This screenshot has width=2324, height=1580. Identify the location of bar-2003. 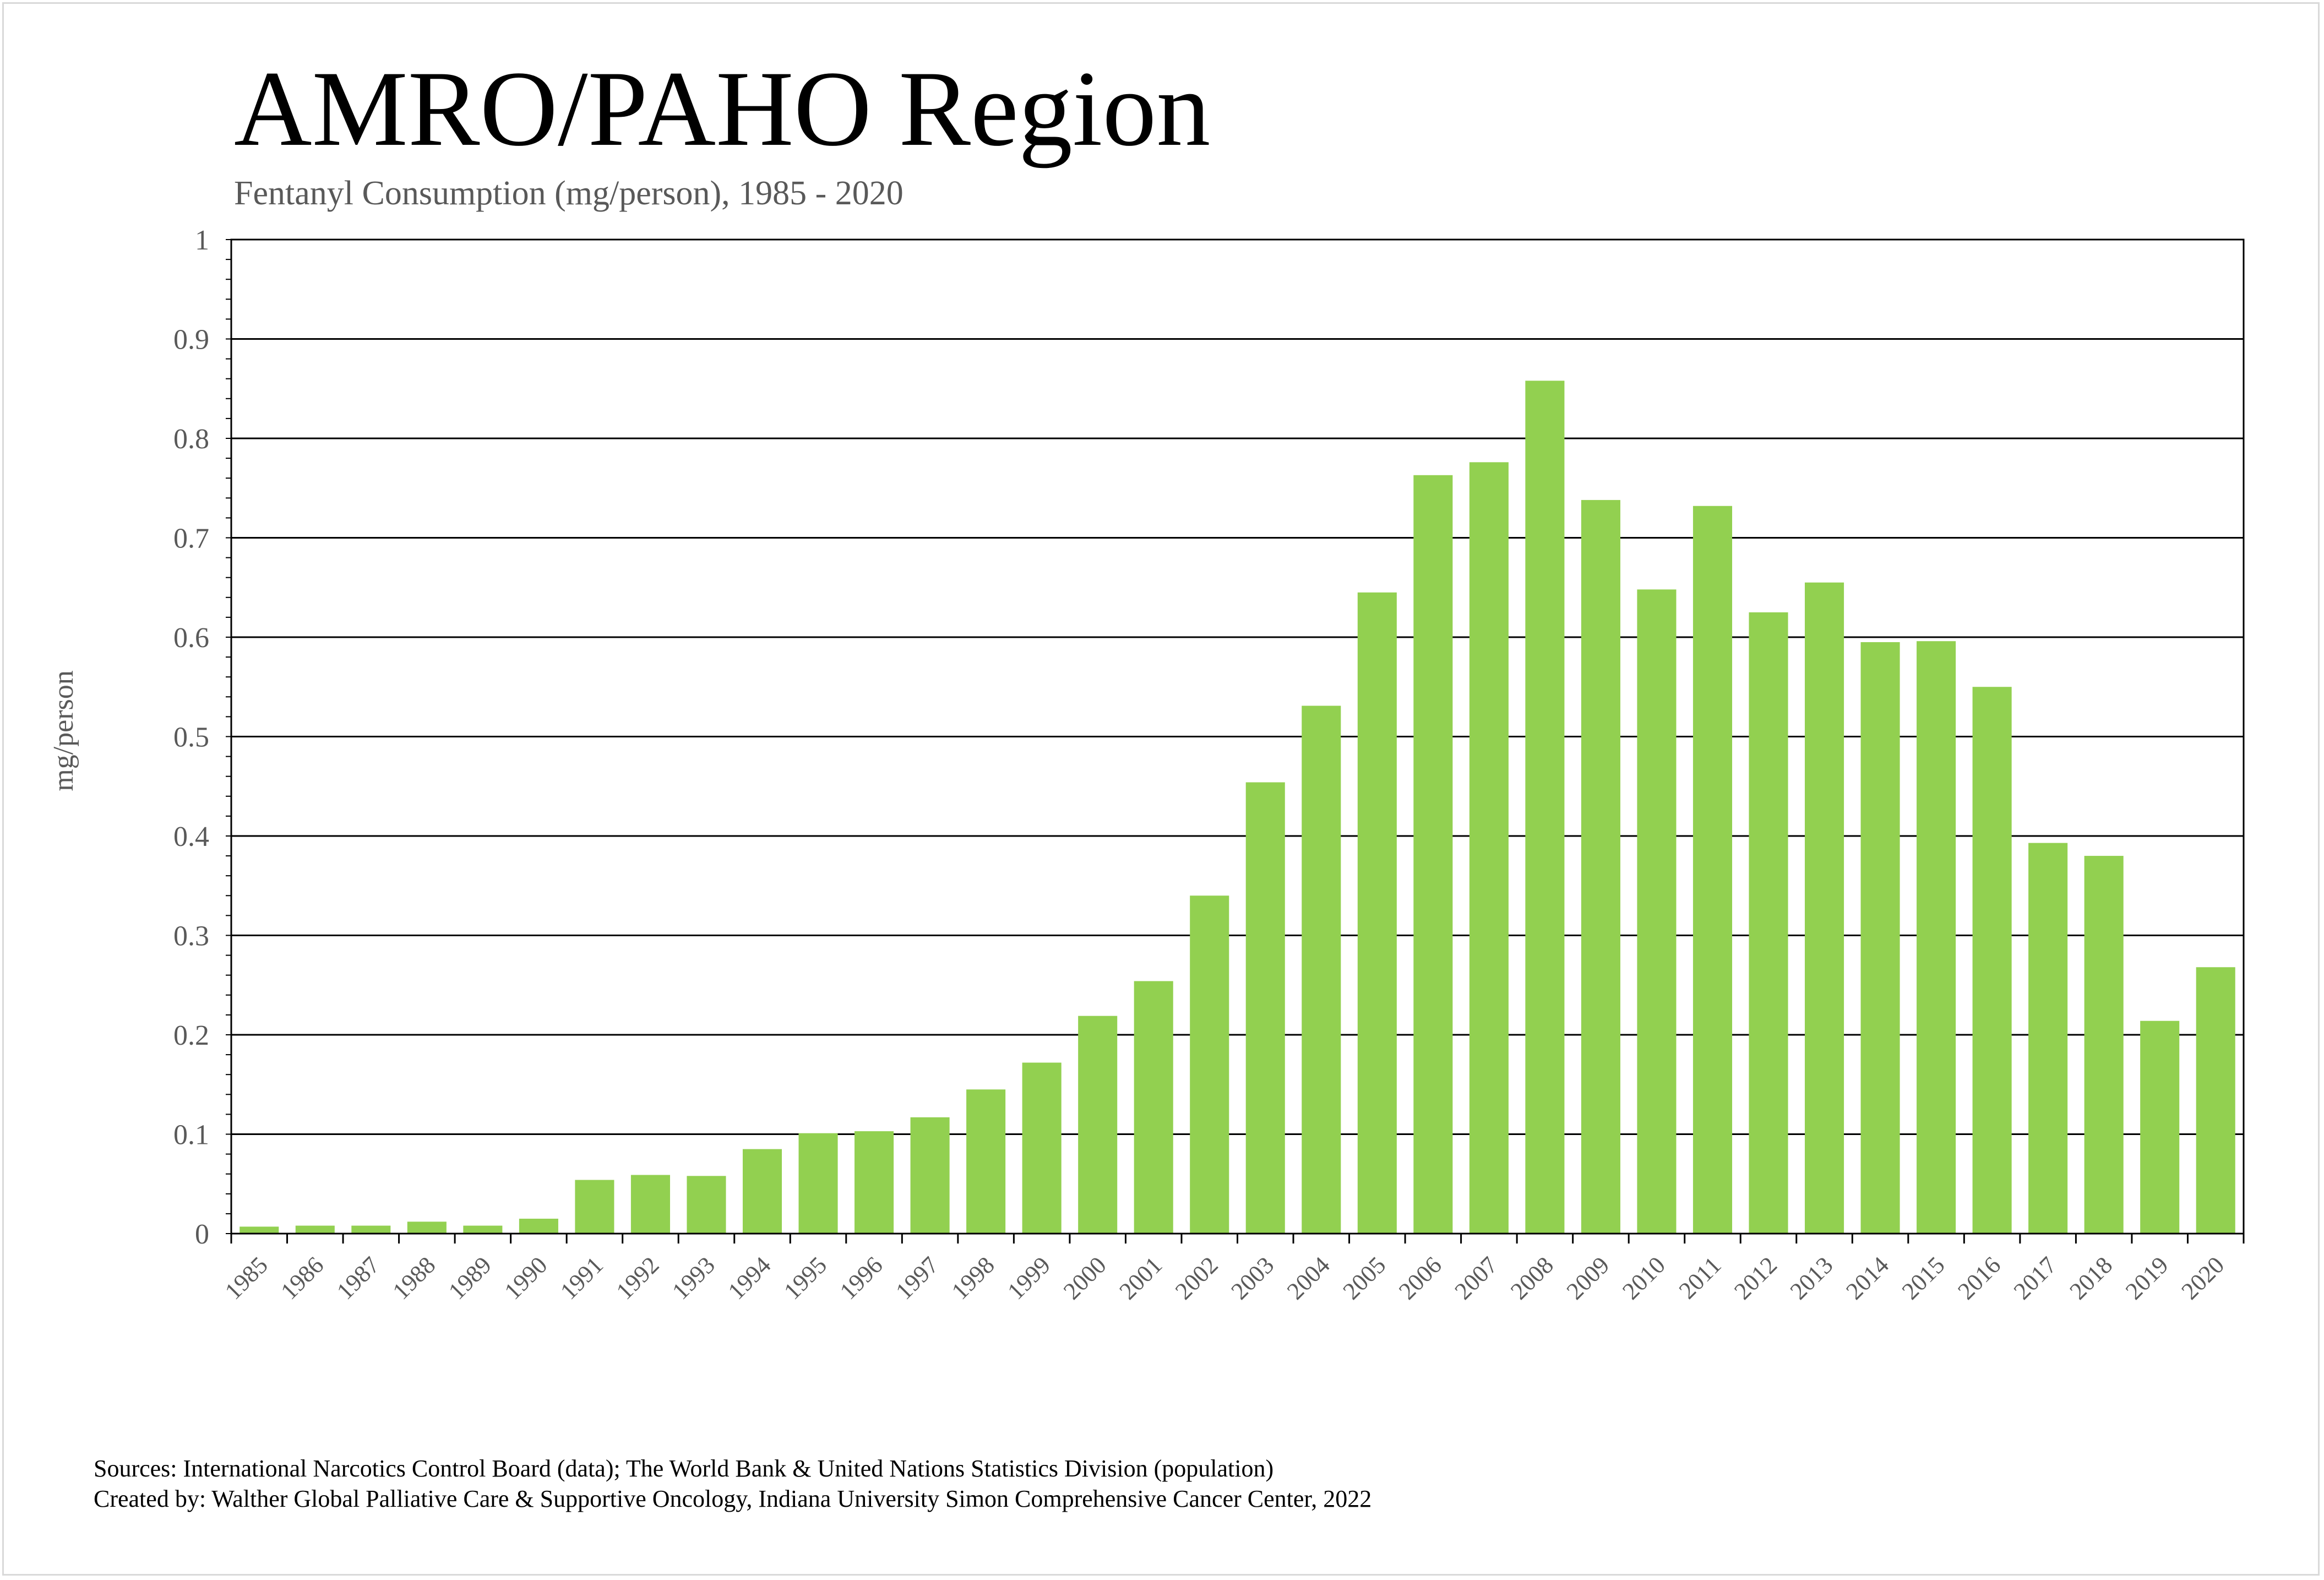
(1265, 1008).